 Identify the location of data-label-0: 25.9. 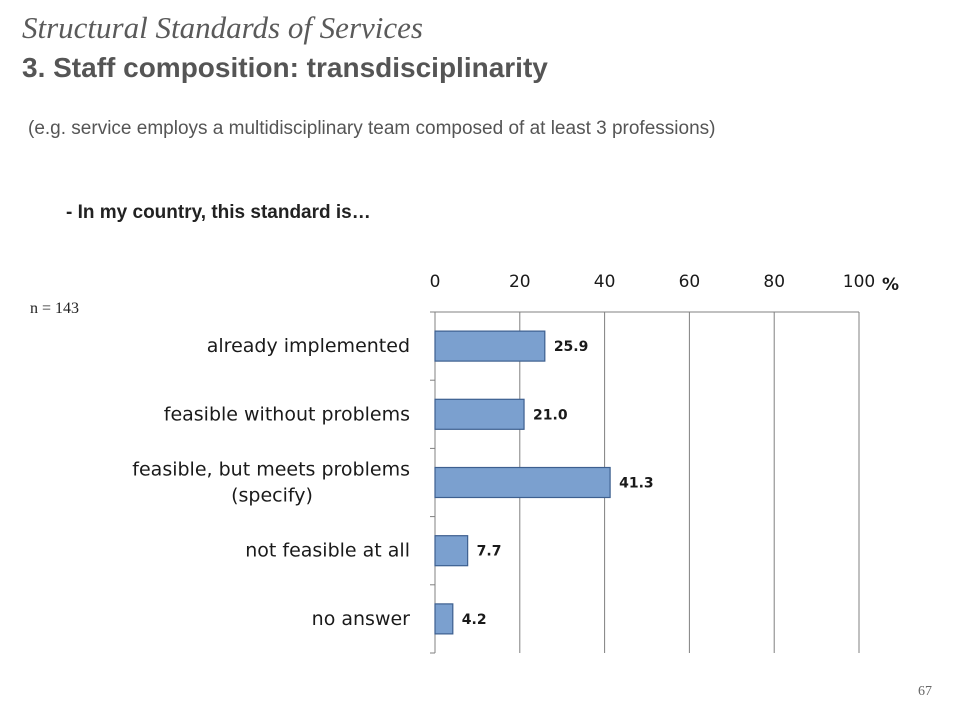
(571, 347).